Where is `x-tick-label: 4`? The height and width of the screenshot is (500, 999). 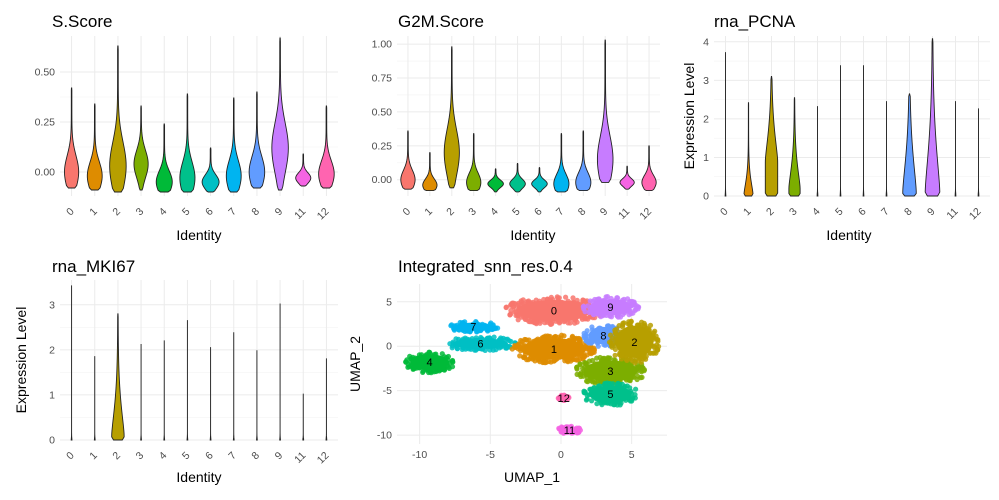
x-tick-label: 4 is located at coordinates (163, 212).